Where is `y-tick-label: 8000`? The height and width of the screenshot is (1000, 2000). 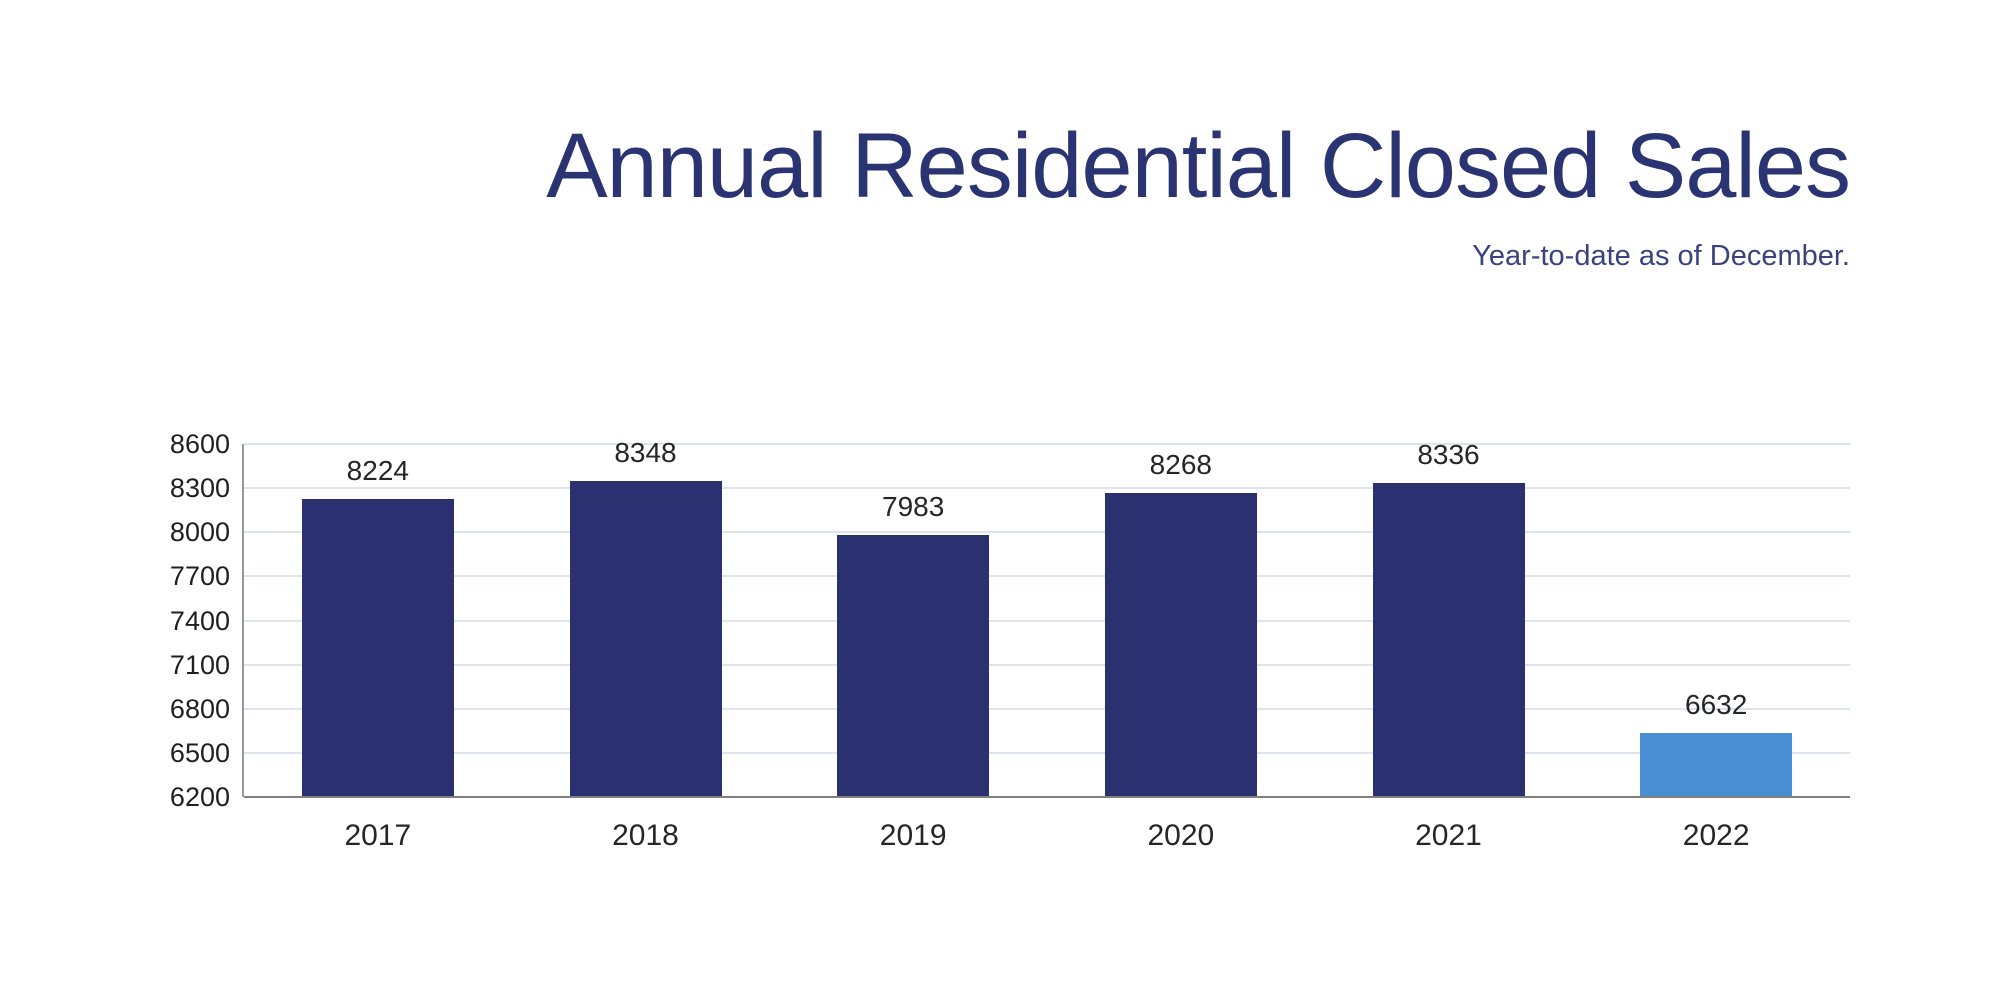 y-tick-label: 8000 is located at coordinates (199, 532).